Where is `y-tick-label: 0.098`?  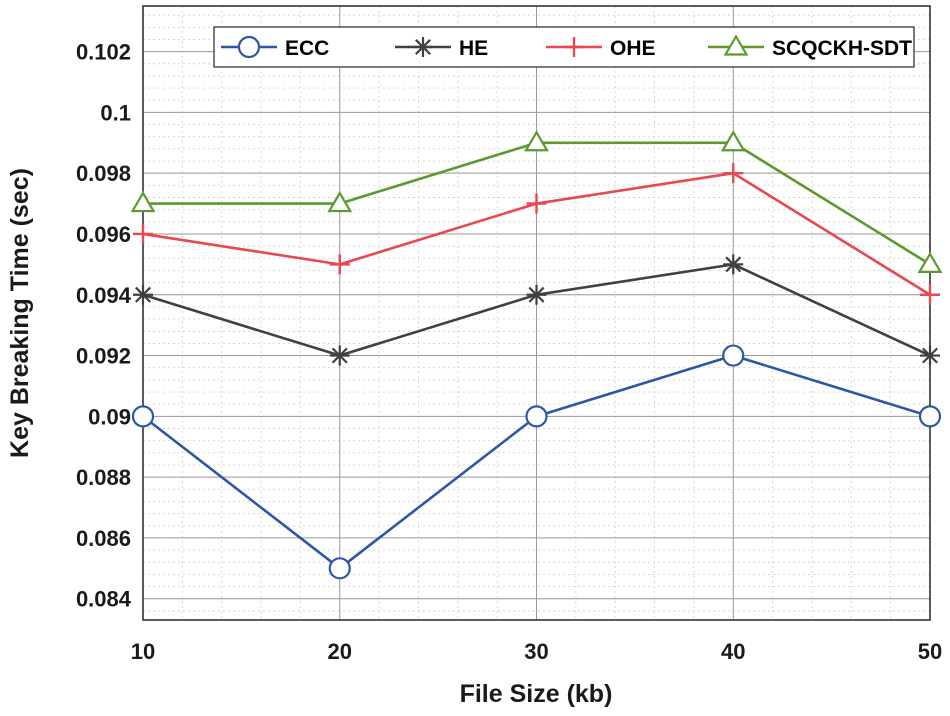
y-tick-label: 0.098 is located at coordinates (103, 173).